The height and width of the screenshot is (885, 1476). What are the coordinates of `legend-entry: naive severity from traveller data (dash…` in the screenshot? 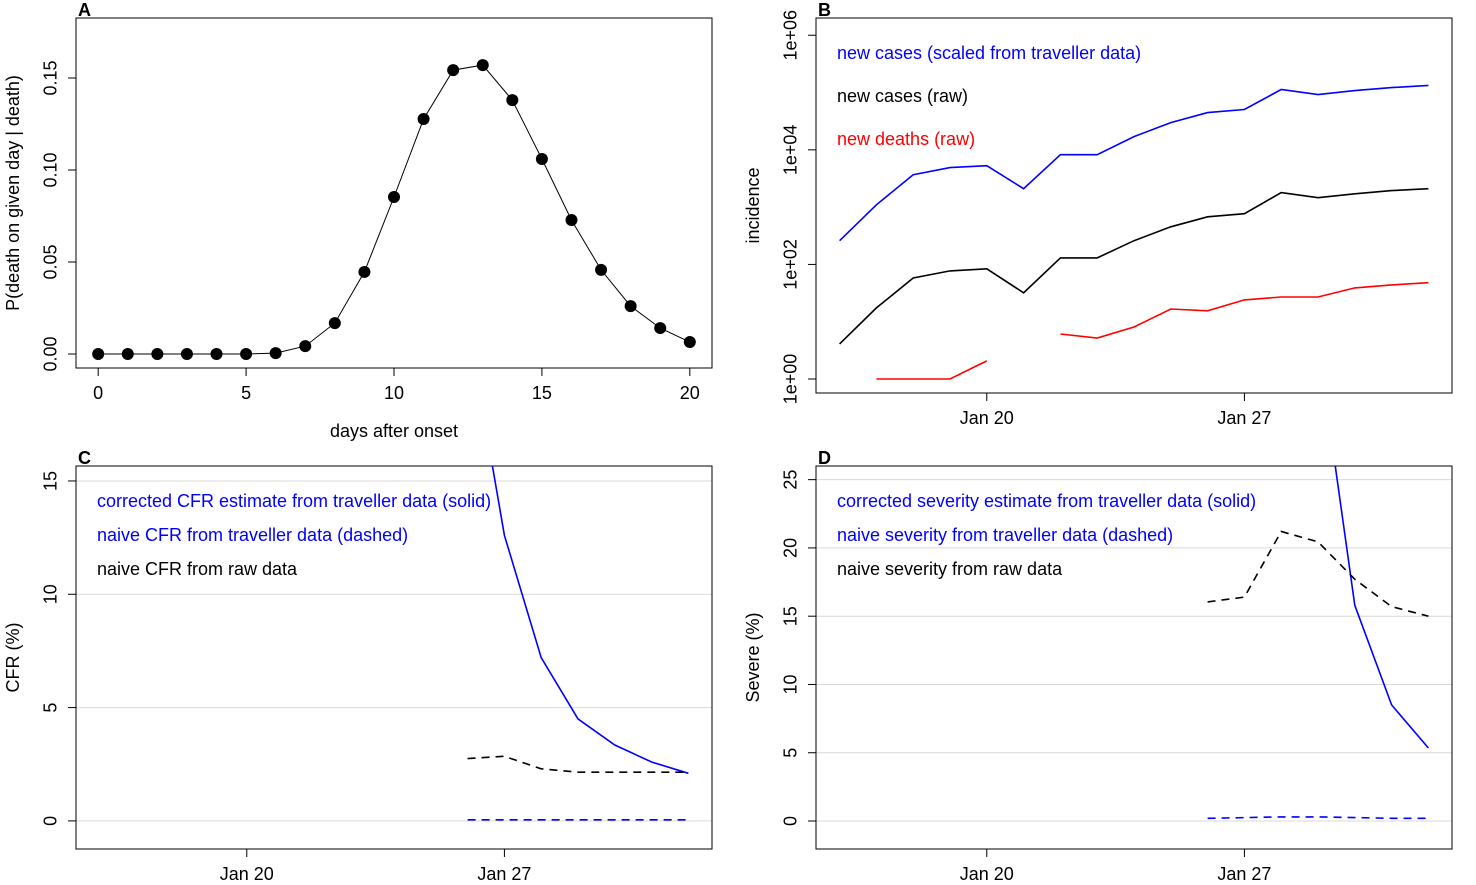 It's located at (1005, 535).